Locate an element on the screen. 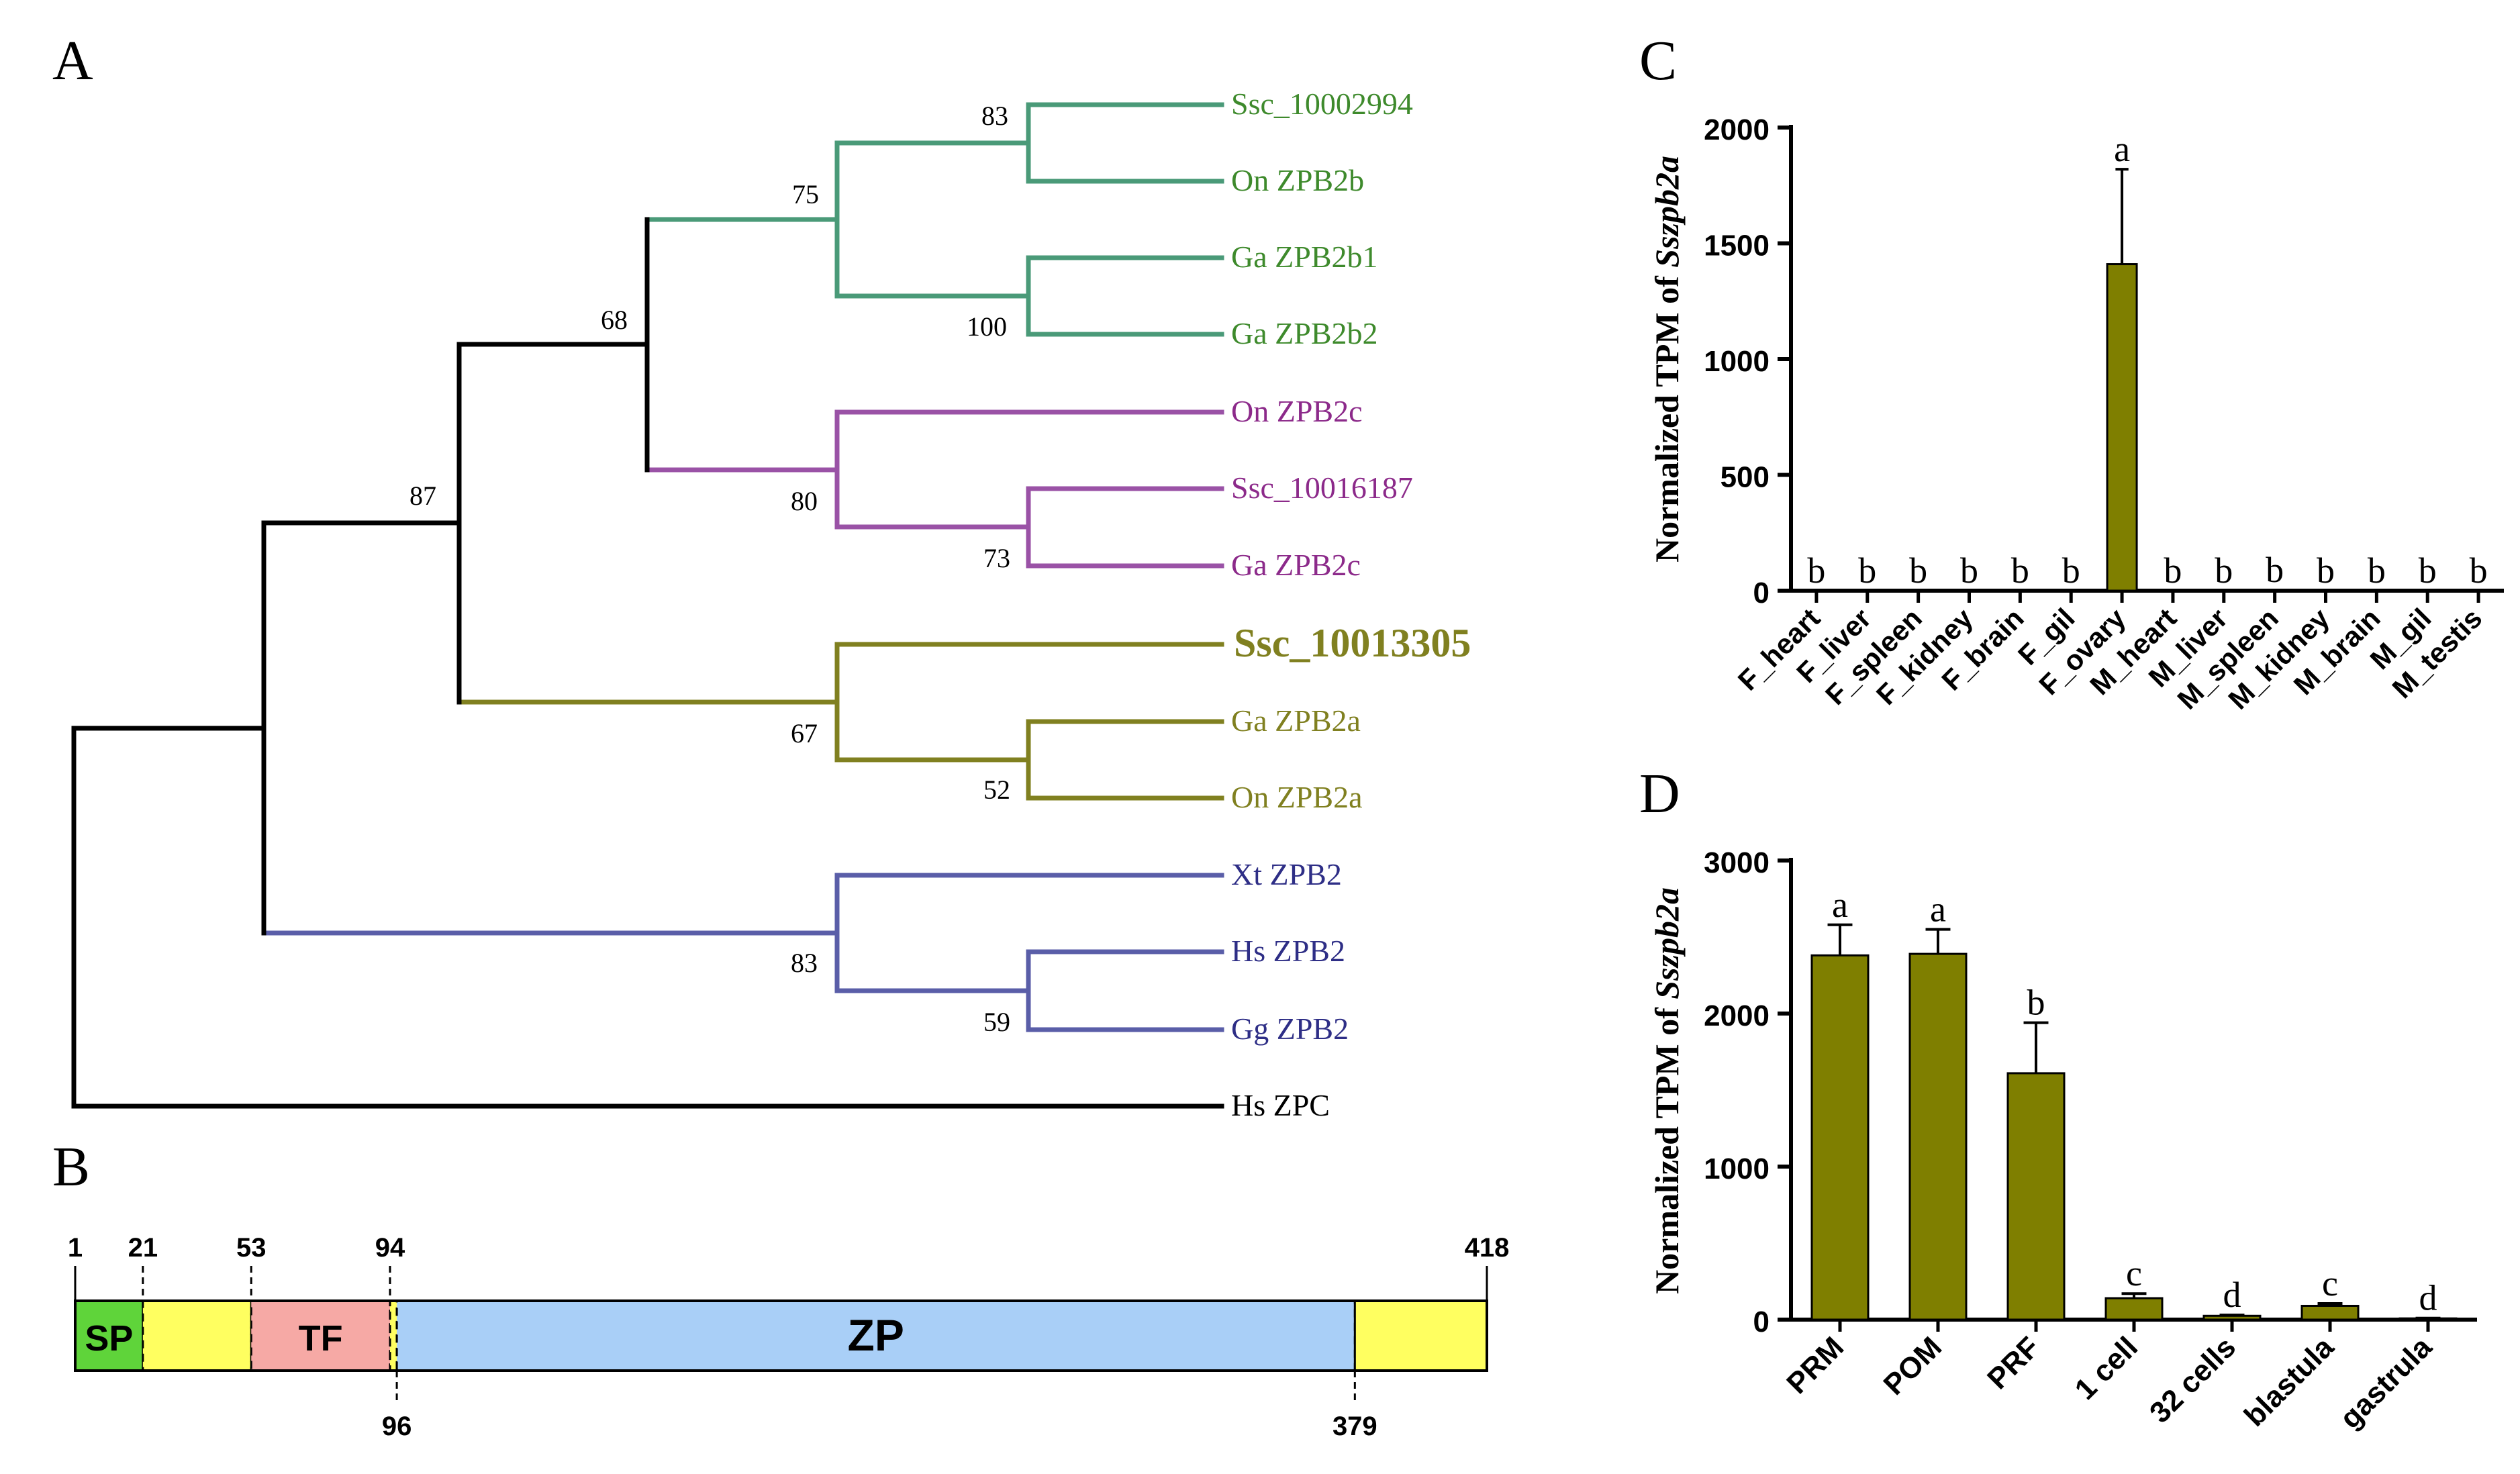 The image size is (2520, 1474). protein-outline is located at coordinates (781, 1336).